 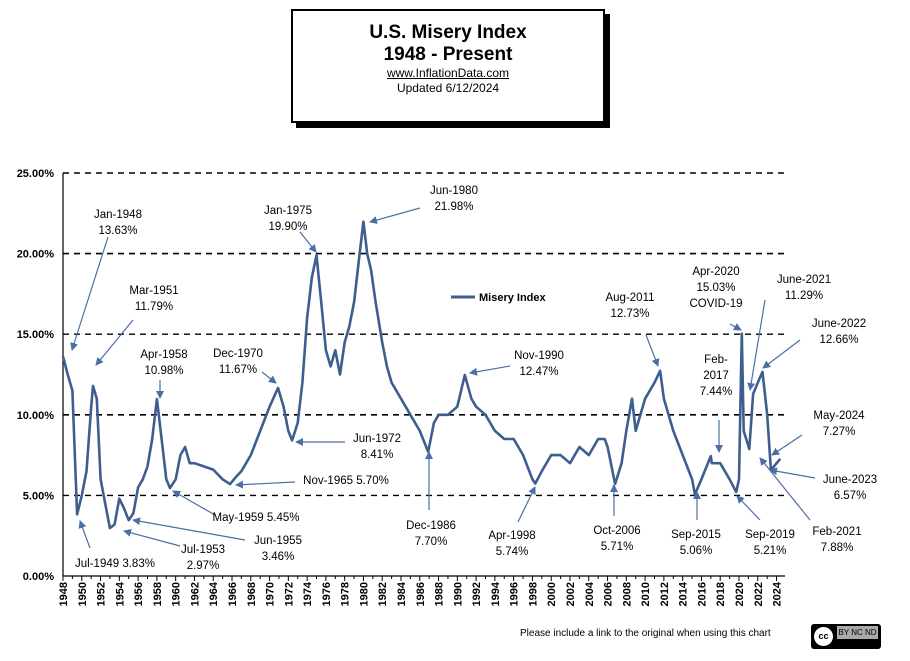 I want to click on annotation-label-line: 15.03%, so click(x=715, y=288).